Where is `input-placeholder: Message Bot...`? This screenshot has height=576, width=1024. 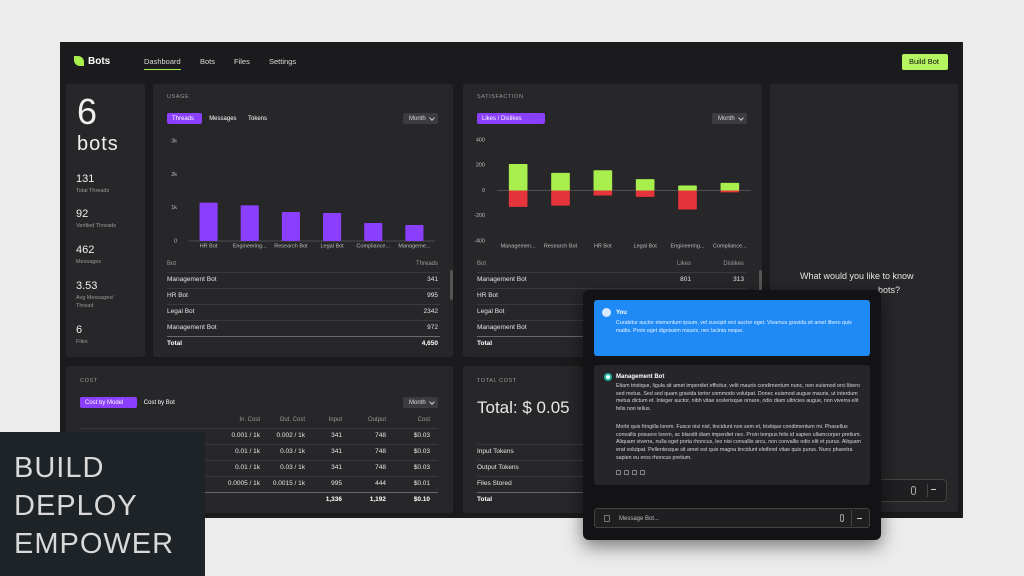 input-placeholder: Message Bot... is located at coordinates (639, 519).